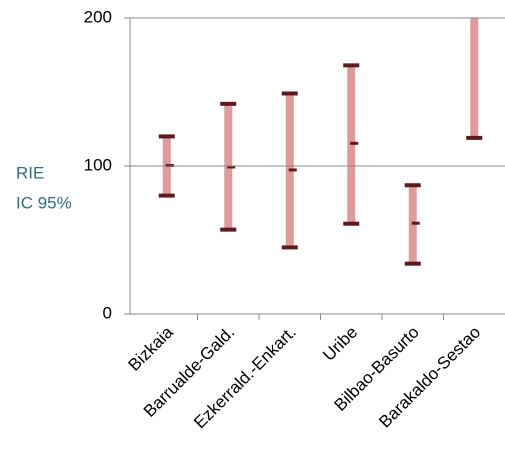 The width and height of the screenshot is (505, 461). Describe the element at coordinates (340, 344) in the screenshot. I see `x-tick-label: Uribe` at that location.